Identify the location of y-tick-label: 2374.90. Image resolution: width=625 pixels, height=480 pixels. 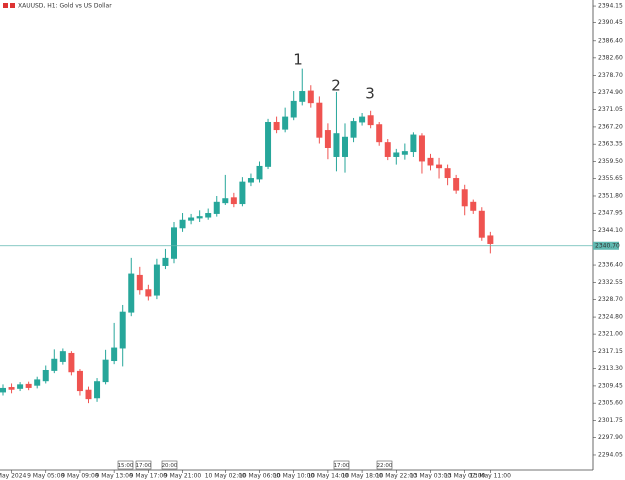
(610, 92).